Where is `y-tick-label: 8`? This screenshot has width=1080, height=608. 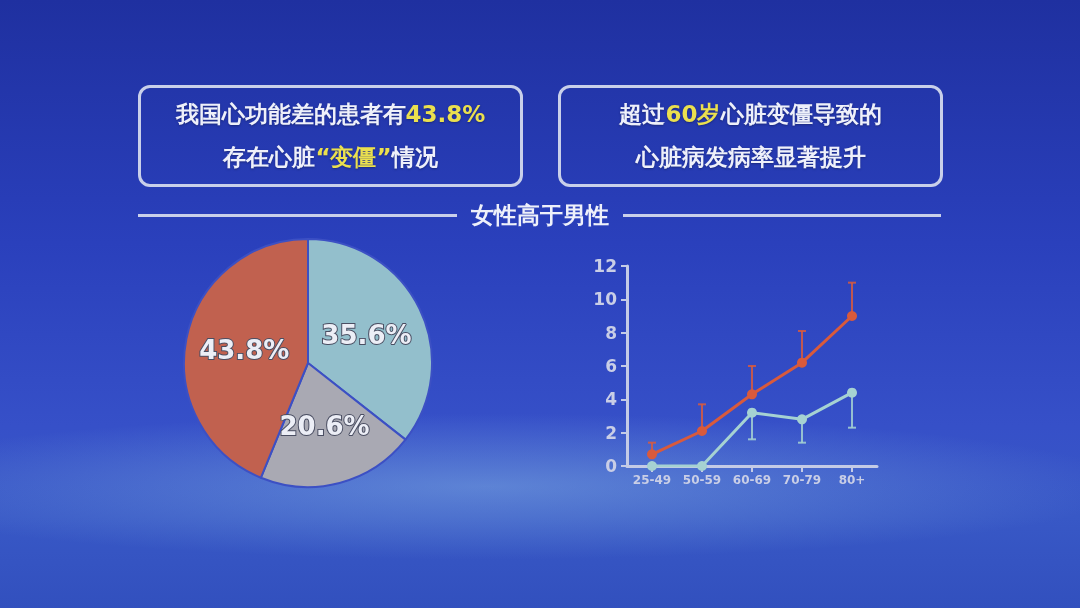
y-tick-label: 8 is located at coordinates (611, 332).